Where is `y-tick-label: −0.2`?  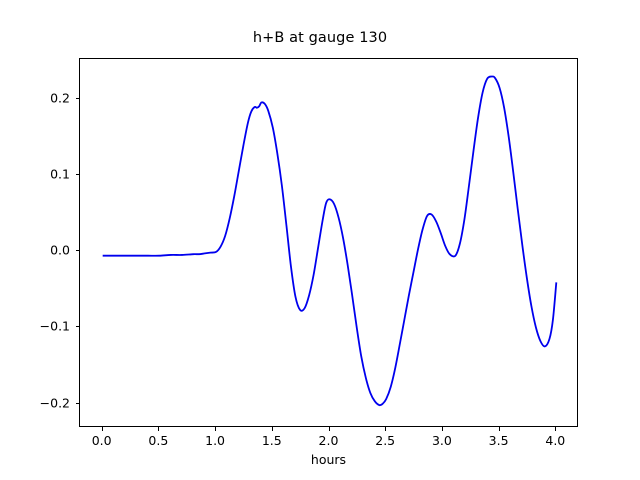
y-tick-label: −0.2 is located at coordinates (54, 403).